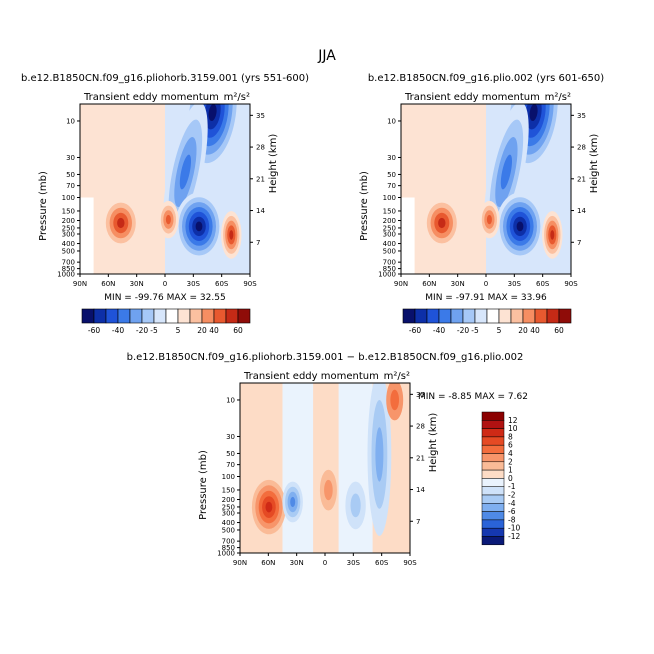 The height and width of the screenshot is (654, 654). Describe the element at coordinates (258, 243) in the screenshot. I see `y-right-tick-label: 7` at that location.